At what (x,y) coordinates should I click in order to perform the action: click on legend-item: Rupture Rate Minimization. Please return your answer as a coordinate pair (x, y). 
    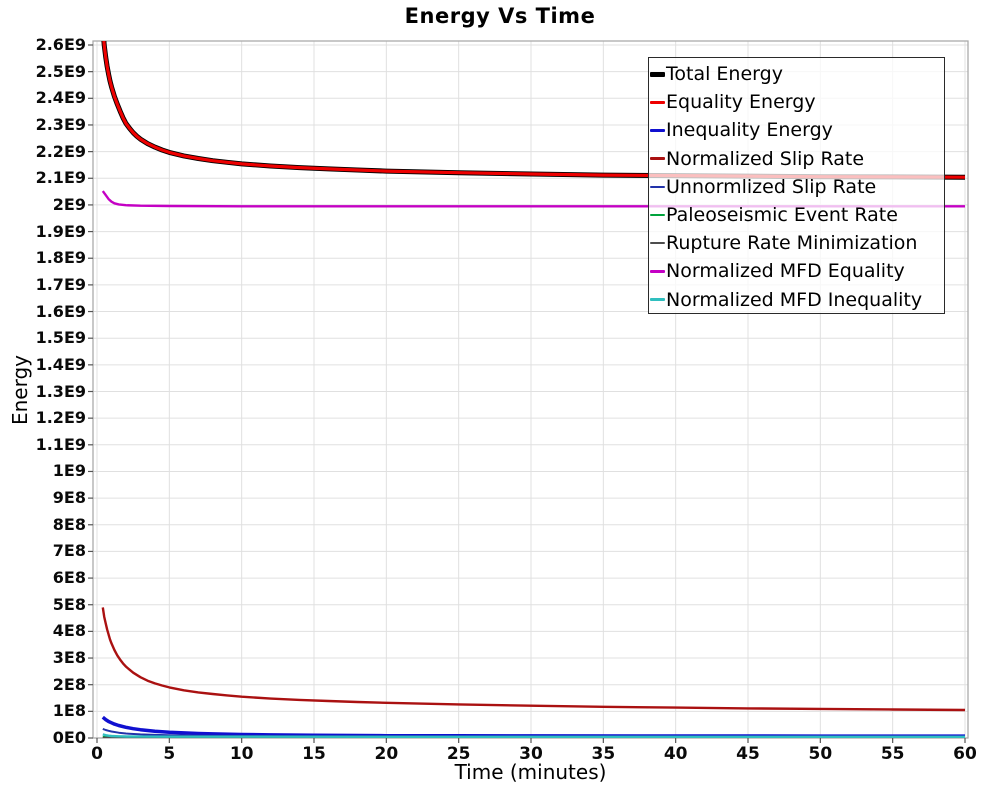
    Looking at the image, I should click on (797, 243).